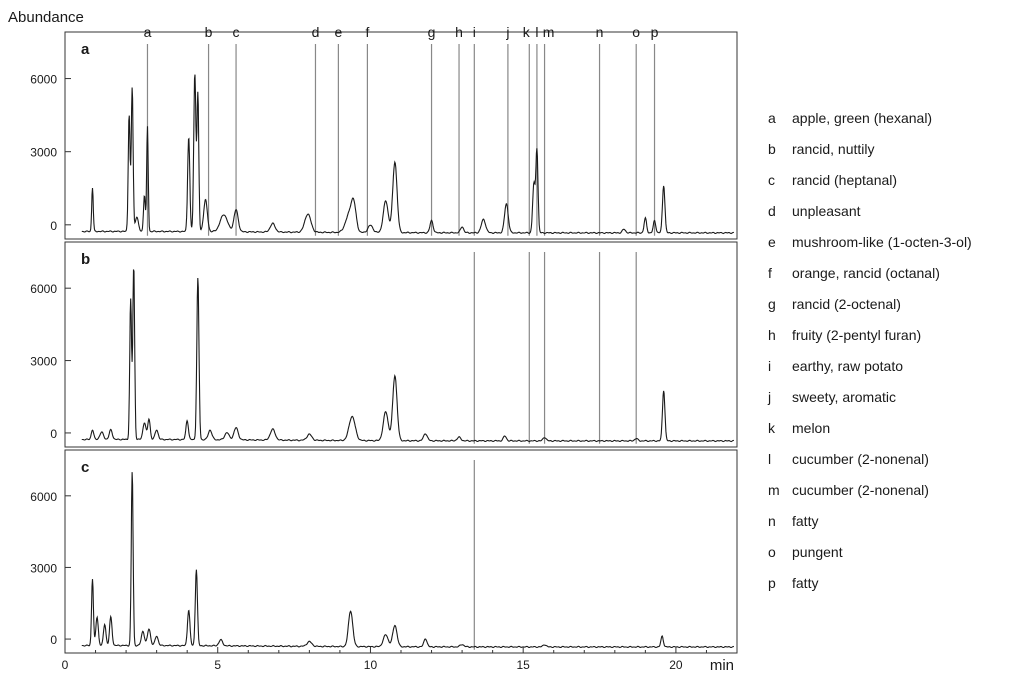 The width and height of the screenshot is (1024, 678). I want to click on panel-label-b: b, so click(85, 259).